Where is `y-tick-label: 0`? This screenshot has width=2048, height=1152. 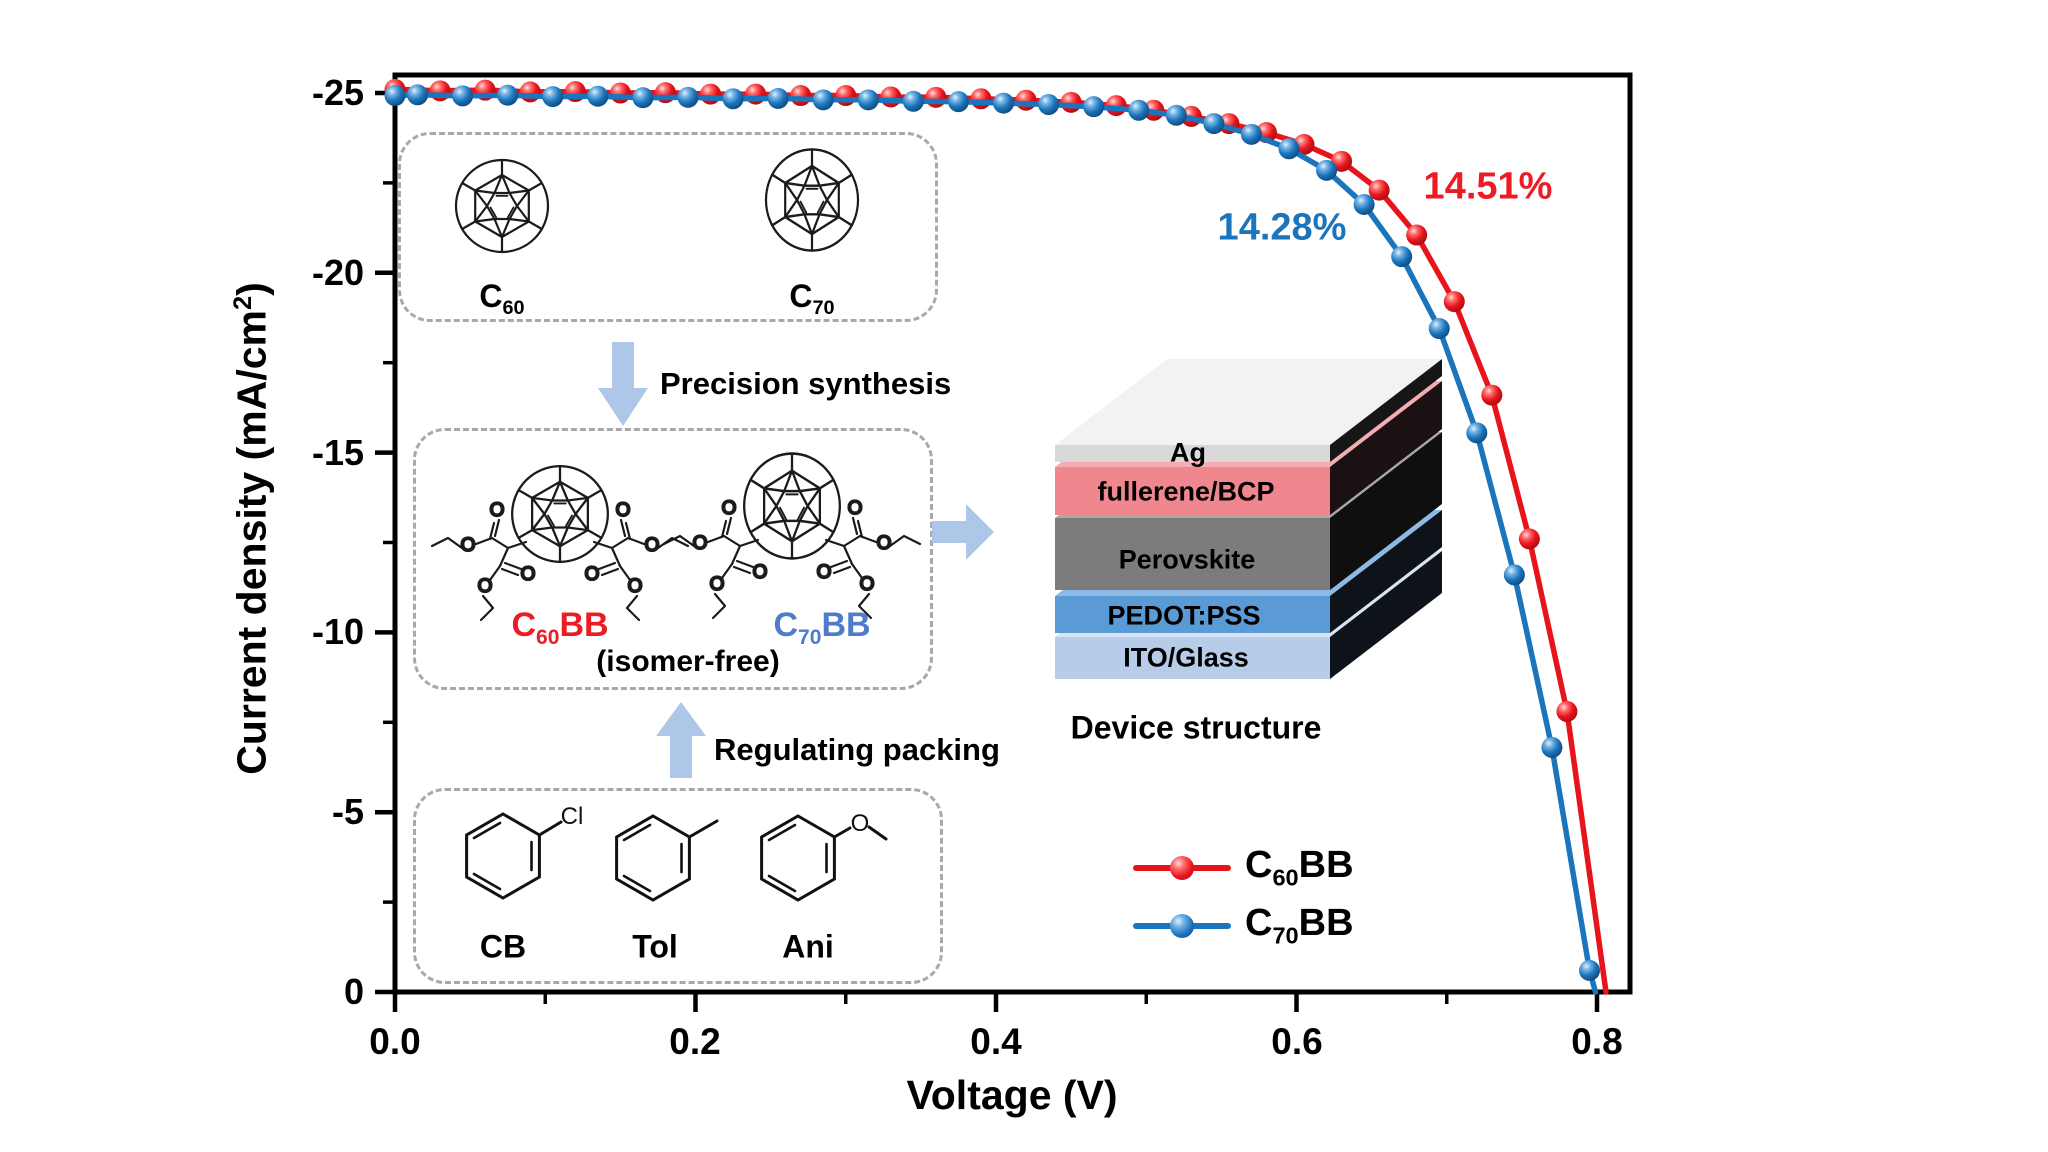
y-tick-label: 0 is located at coordinates (353, 991).